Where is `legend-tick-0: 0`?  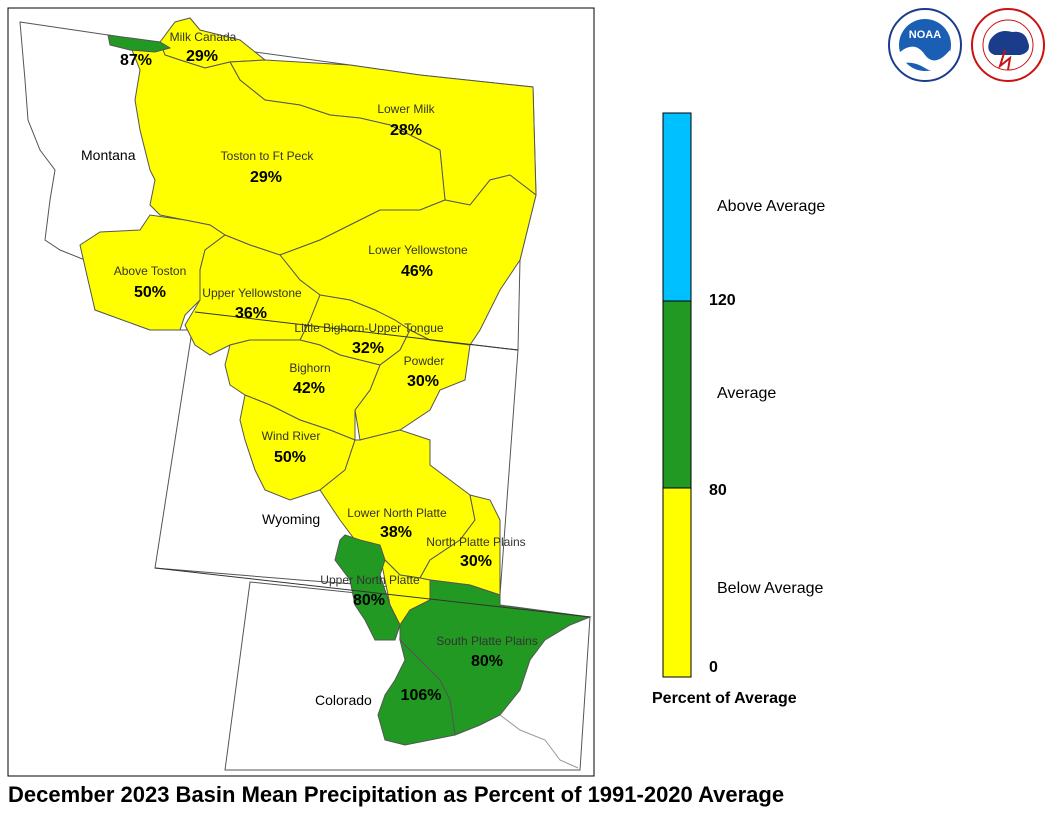
legend-tick-0: 0 is located at coordinates (713, 667).